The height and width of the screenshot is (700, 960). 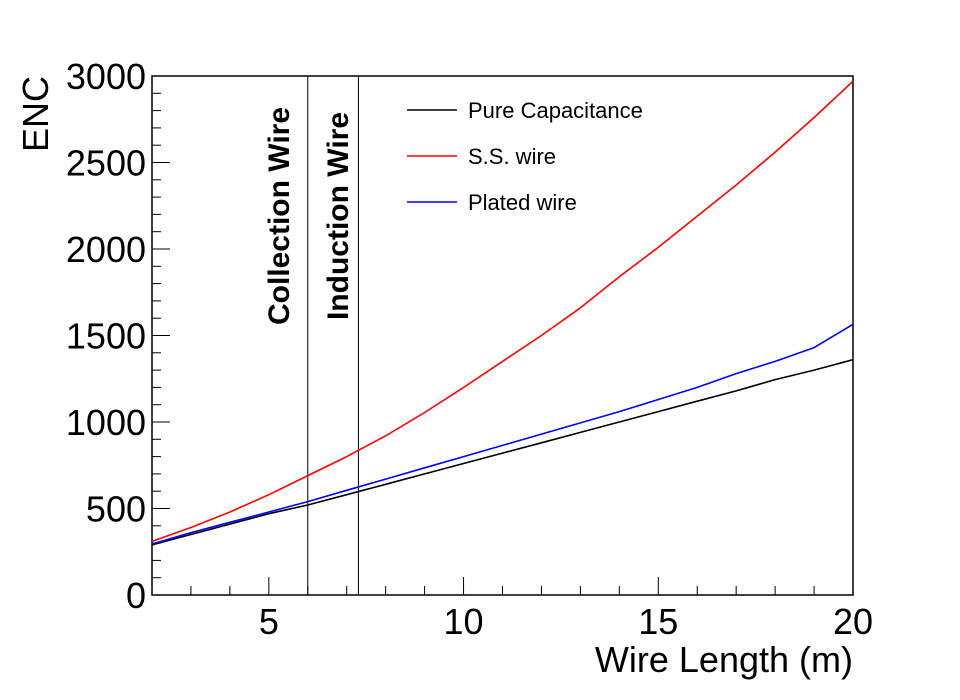 What do you see at coordinates (35, 114) in the screenshot?
I see `y-axis-title: ENC` at bounding box center [35, 114].